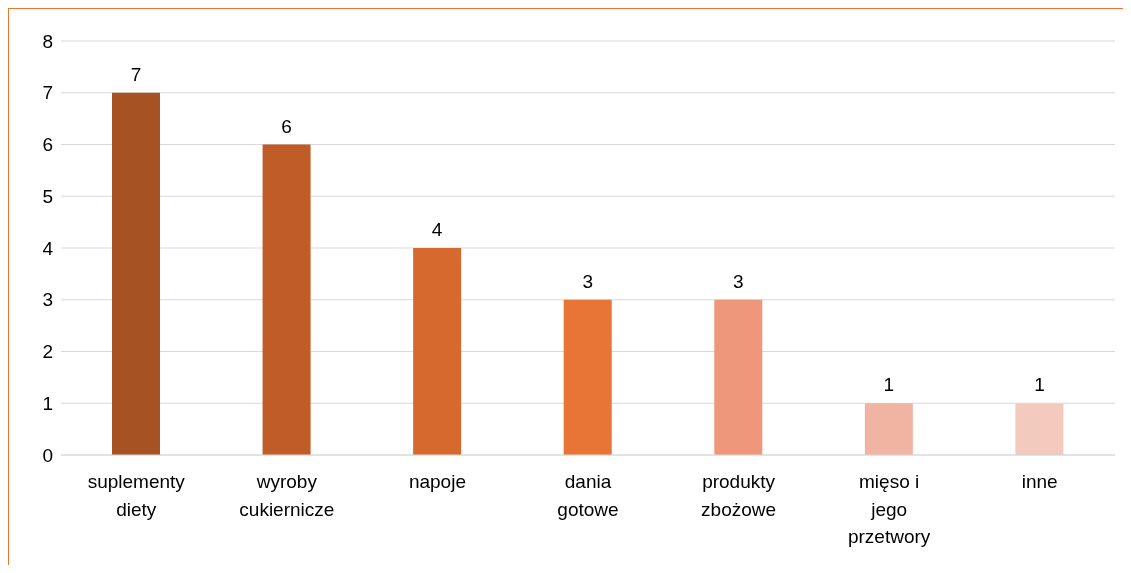 This screenshot has width=1131, height=573. I want to click on x-tick-label: dania gotowe, so click(588, 495).